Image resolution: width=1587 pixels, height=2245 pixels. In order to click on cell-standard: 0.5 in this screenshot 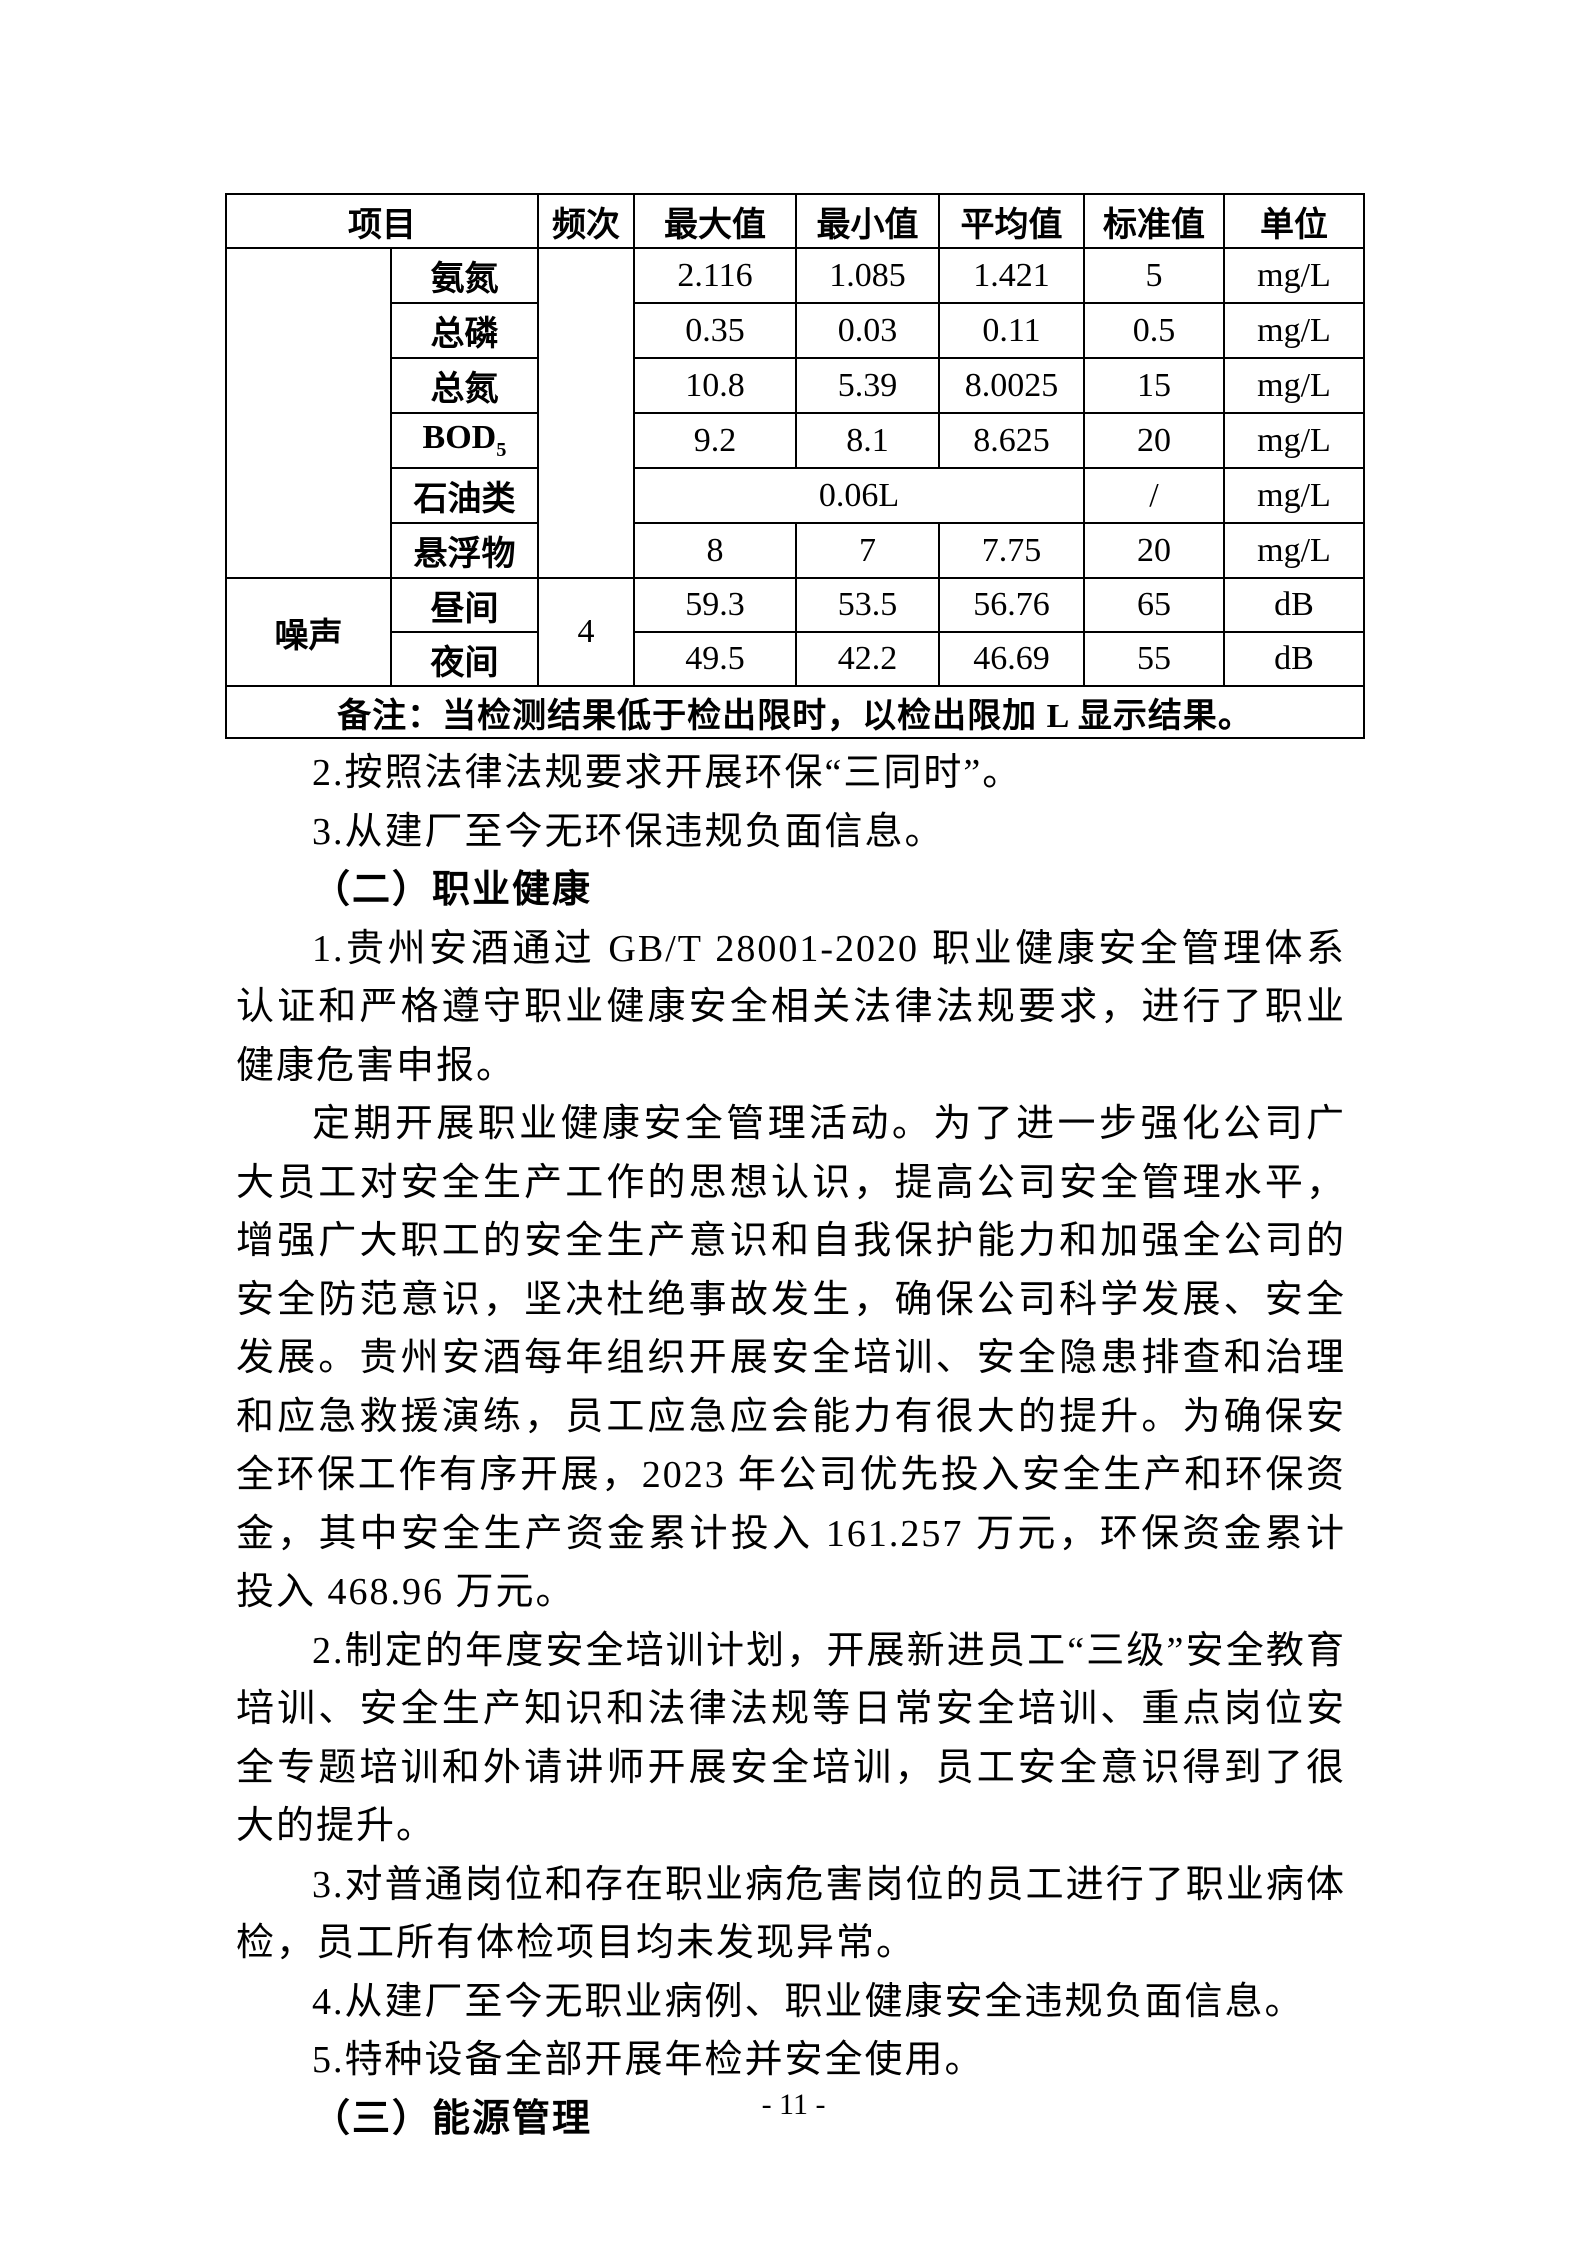, I will do `click(1154, 330)`.